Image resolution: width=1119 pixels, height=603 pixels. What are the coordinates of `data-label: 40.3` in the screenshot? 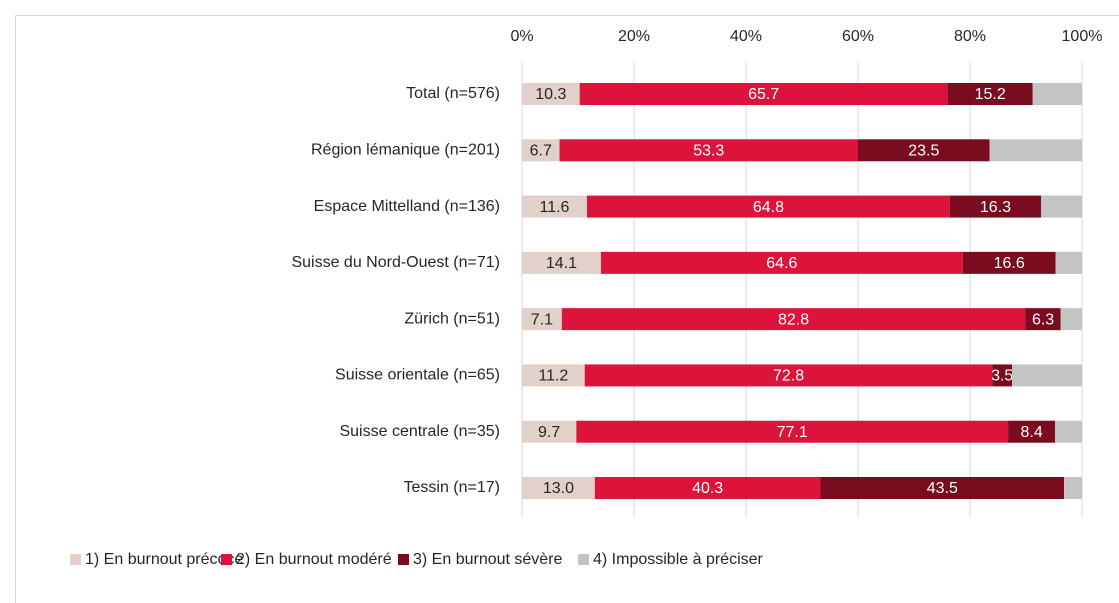 It's located at (707, 488).